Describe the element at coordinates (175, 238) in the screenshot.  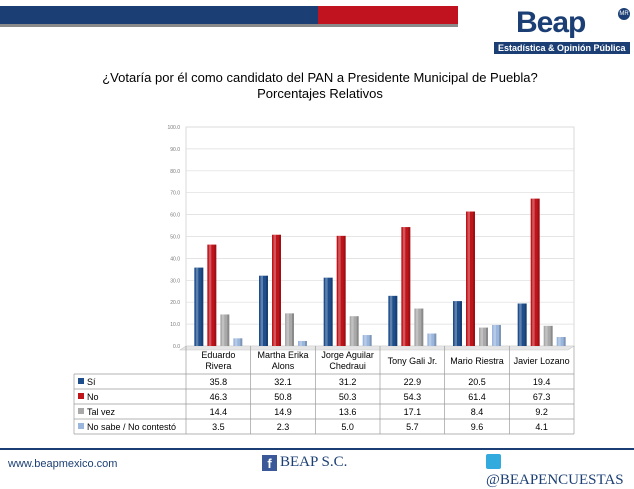
I see `y-tick-label: 50.0` at that location.